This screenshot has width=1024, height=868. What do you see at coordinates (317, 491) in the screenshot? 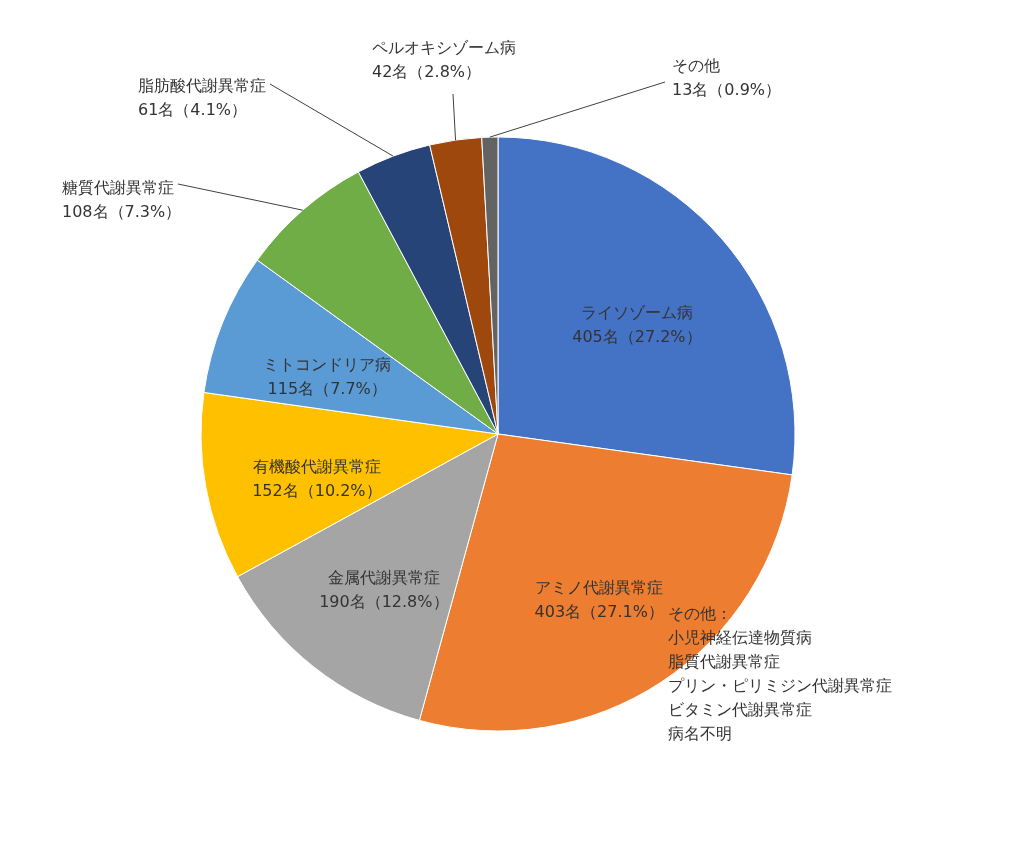
I see `data-label: 152名（10.2%）` at bounding box center [317, 491].